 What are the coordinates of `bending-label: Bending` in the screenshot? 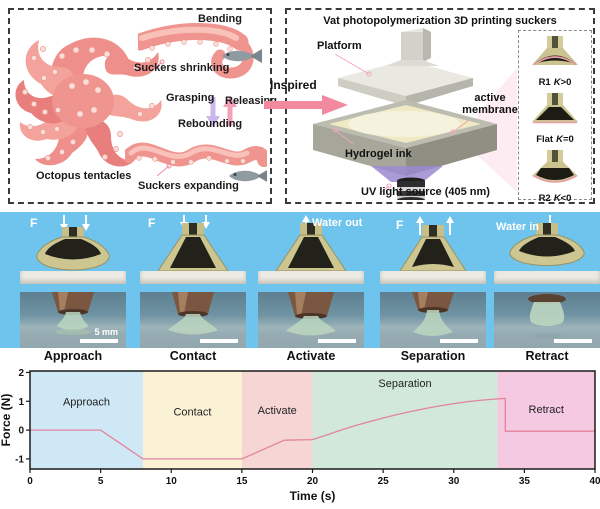 It's located at (220, 19).